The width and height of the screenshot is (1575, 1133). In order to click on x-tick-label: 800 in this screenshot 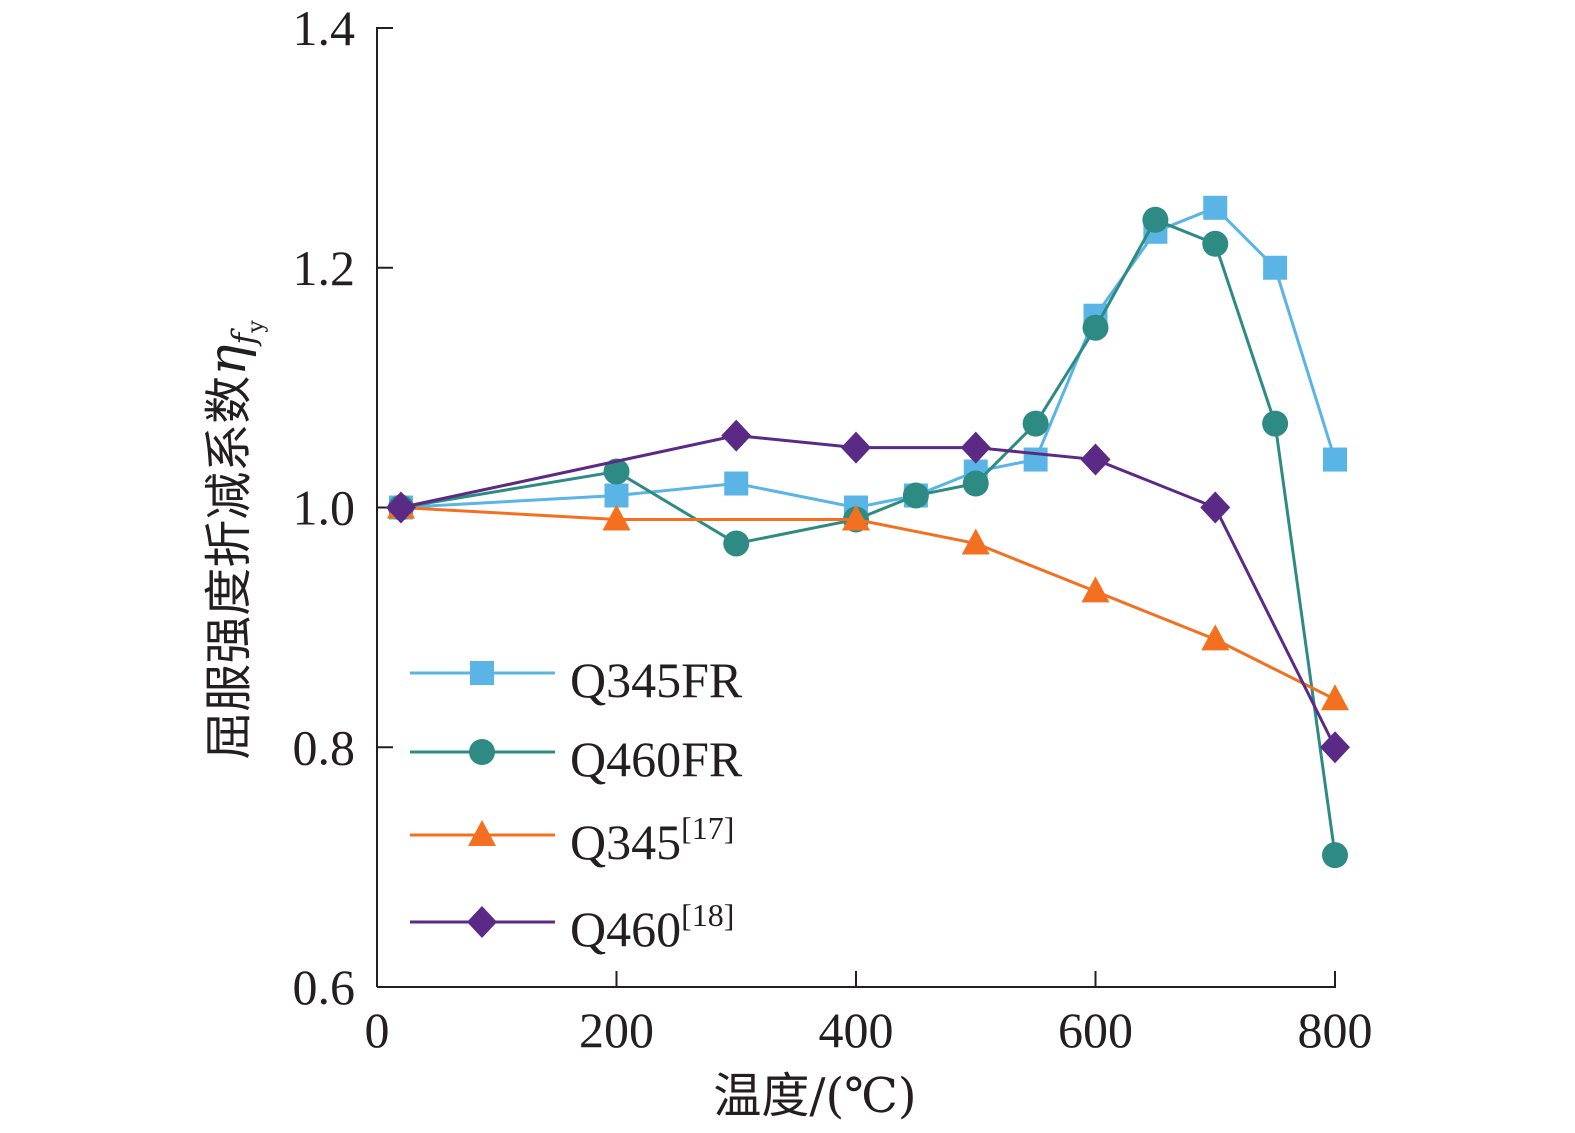, I will do `click(1335, 1030)`.